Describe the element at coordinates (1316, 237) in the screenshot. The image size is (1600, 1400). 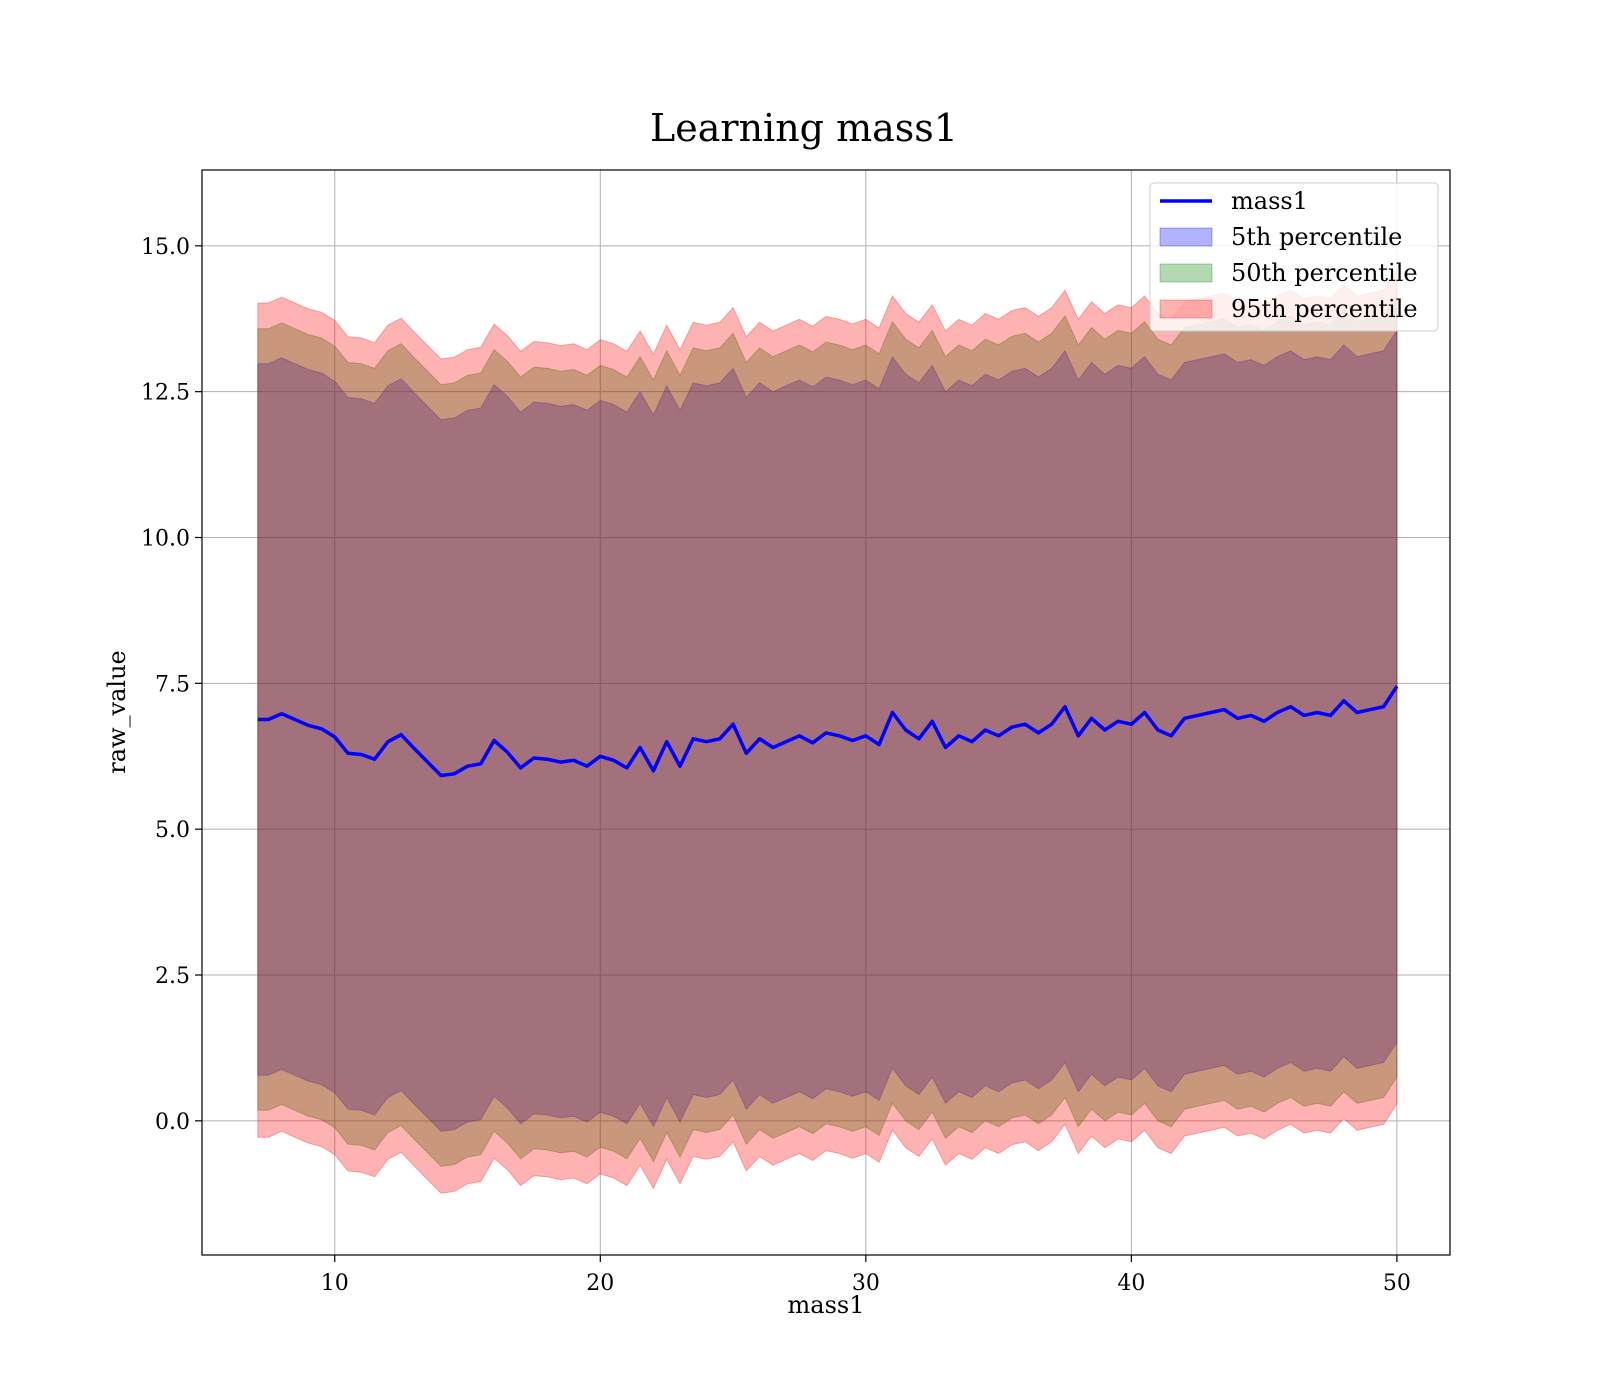
I see `legend-label-5th: 5th percentile` at that location.